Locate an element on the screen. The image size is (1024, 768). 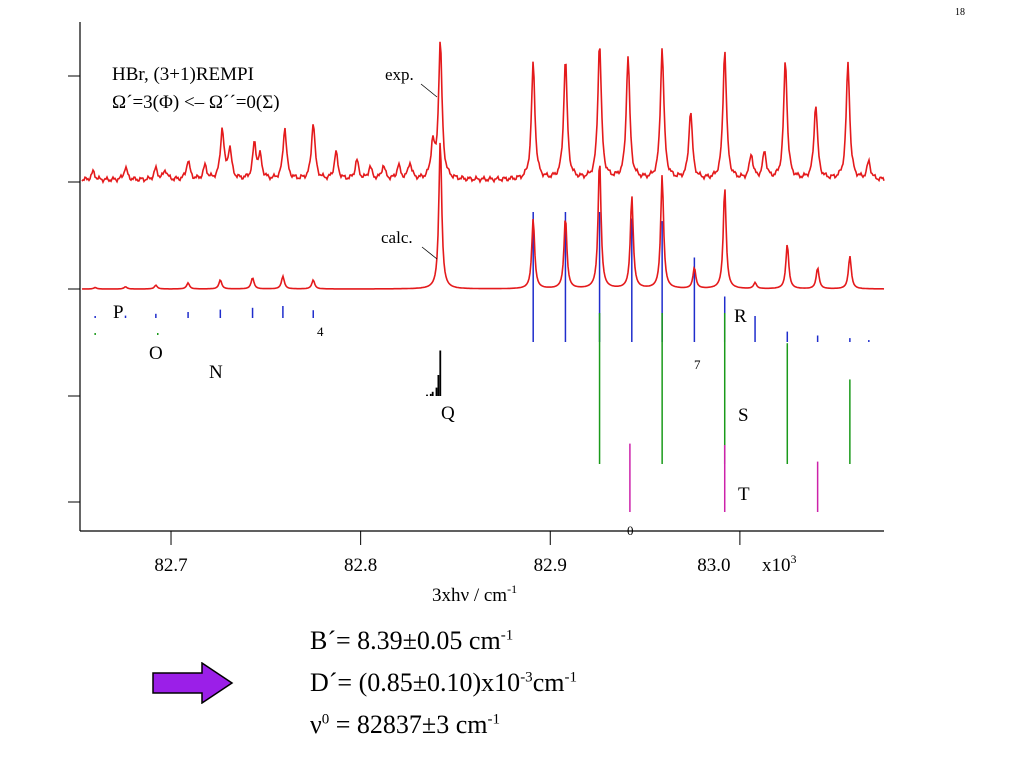
result-nu-superscript: 0 is located at coordinates (325, 719).